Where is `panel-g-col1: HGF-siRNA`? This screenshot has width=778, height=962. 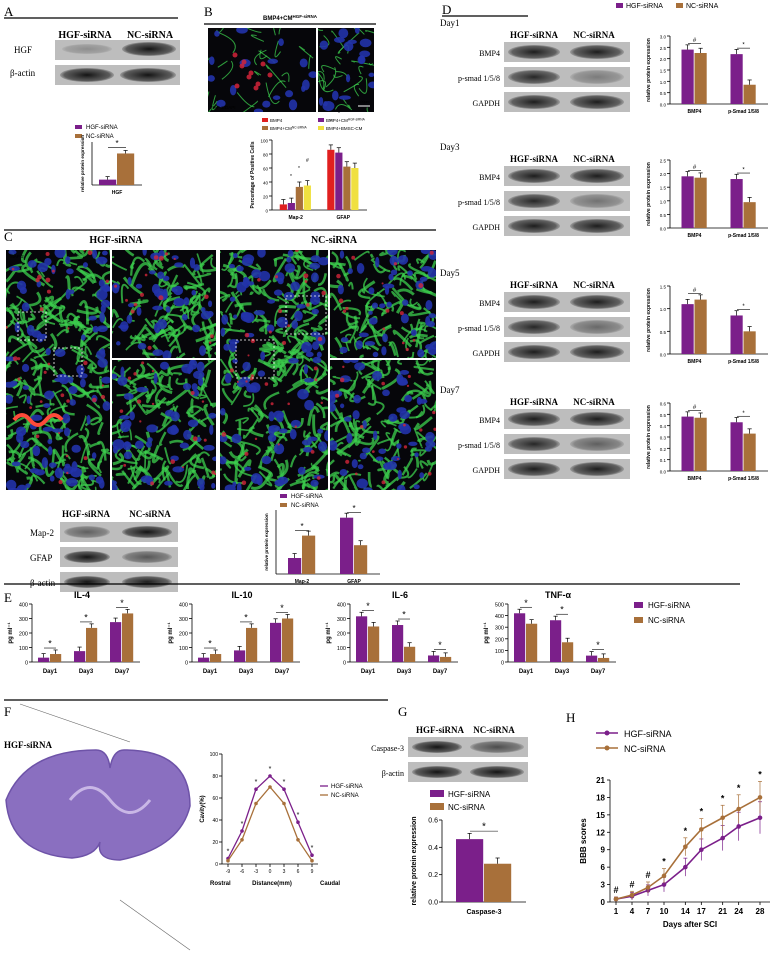 panel-g-col1: HGF-siRNA is located at coordinates (440, 730).